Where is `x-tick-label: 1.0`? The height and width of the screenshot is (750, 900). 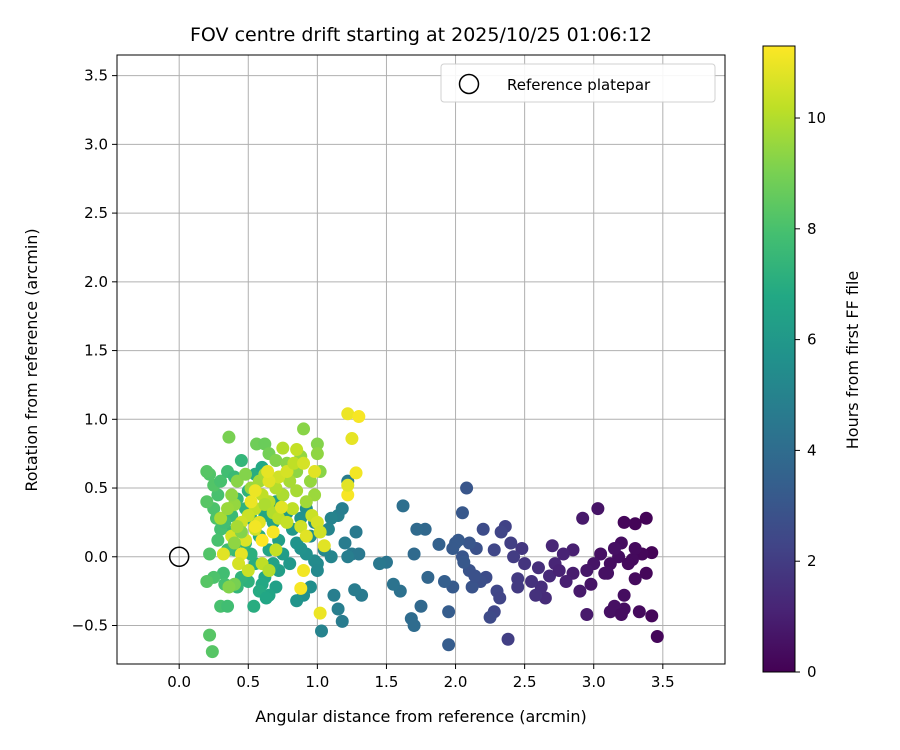 x-tick-label: 1.0 is located at coordinates (317, 682).